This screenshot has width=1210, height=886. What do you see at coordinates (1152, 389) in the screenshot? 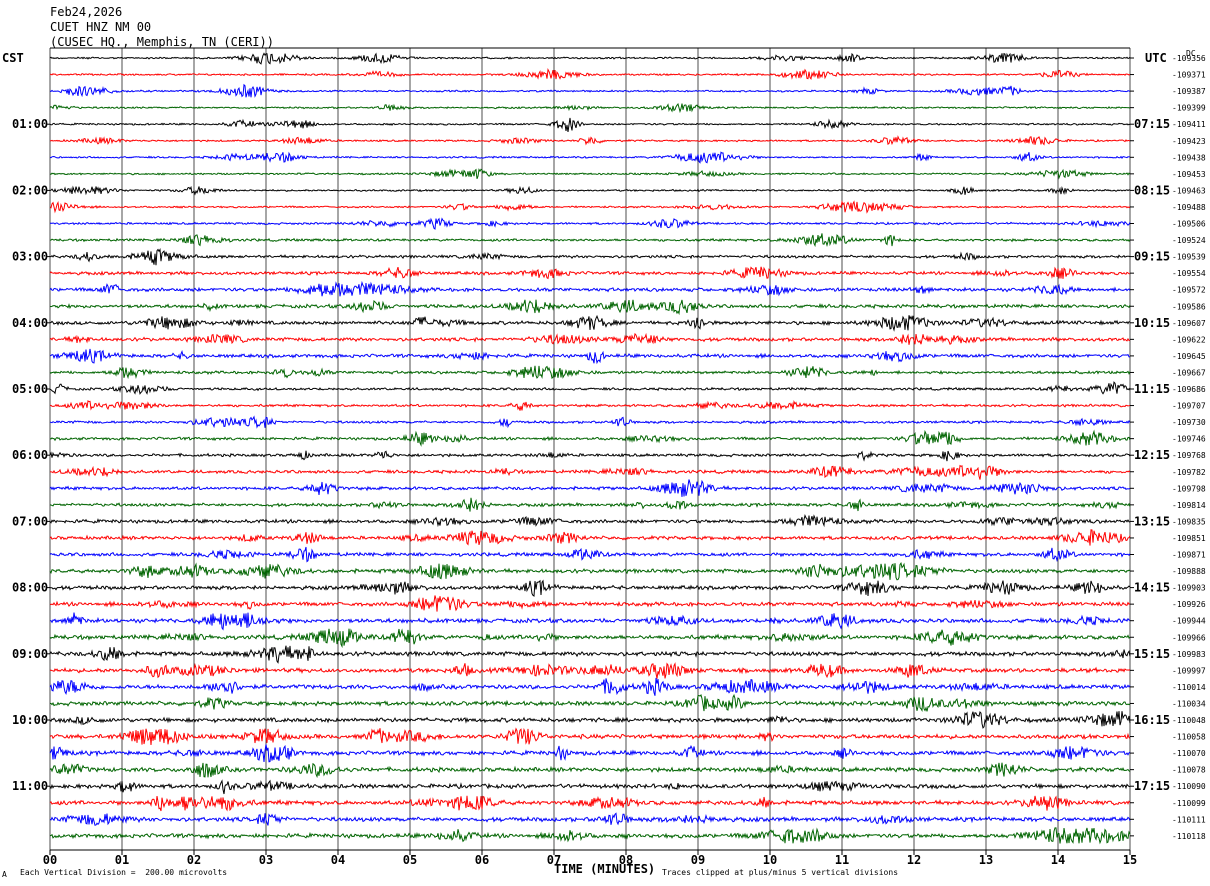
I see `right-hour-label: 11:15` at bounding box center [1152, 389].